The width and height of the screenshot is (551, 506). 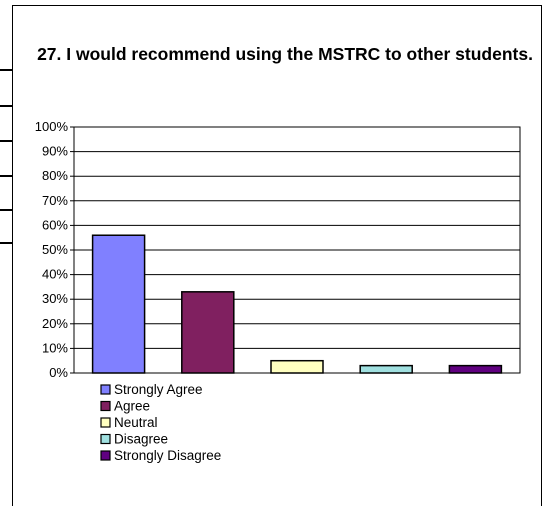 I want to click on y-tick-label: 60%, so click(x=55, y=224).